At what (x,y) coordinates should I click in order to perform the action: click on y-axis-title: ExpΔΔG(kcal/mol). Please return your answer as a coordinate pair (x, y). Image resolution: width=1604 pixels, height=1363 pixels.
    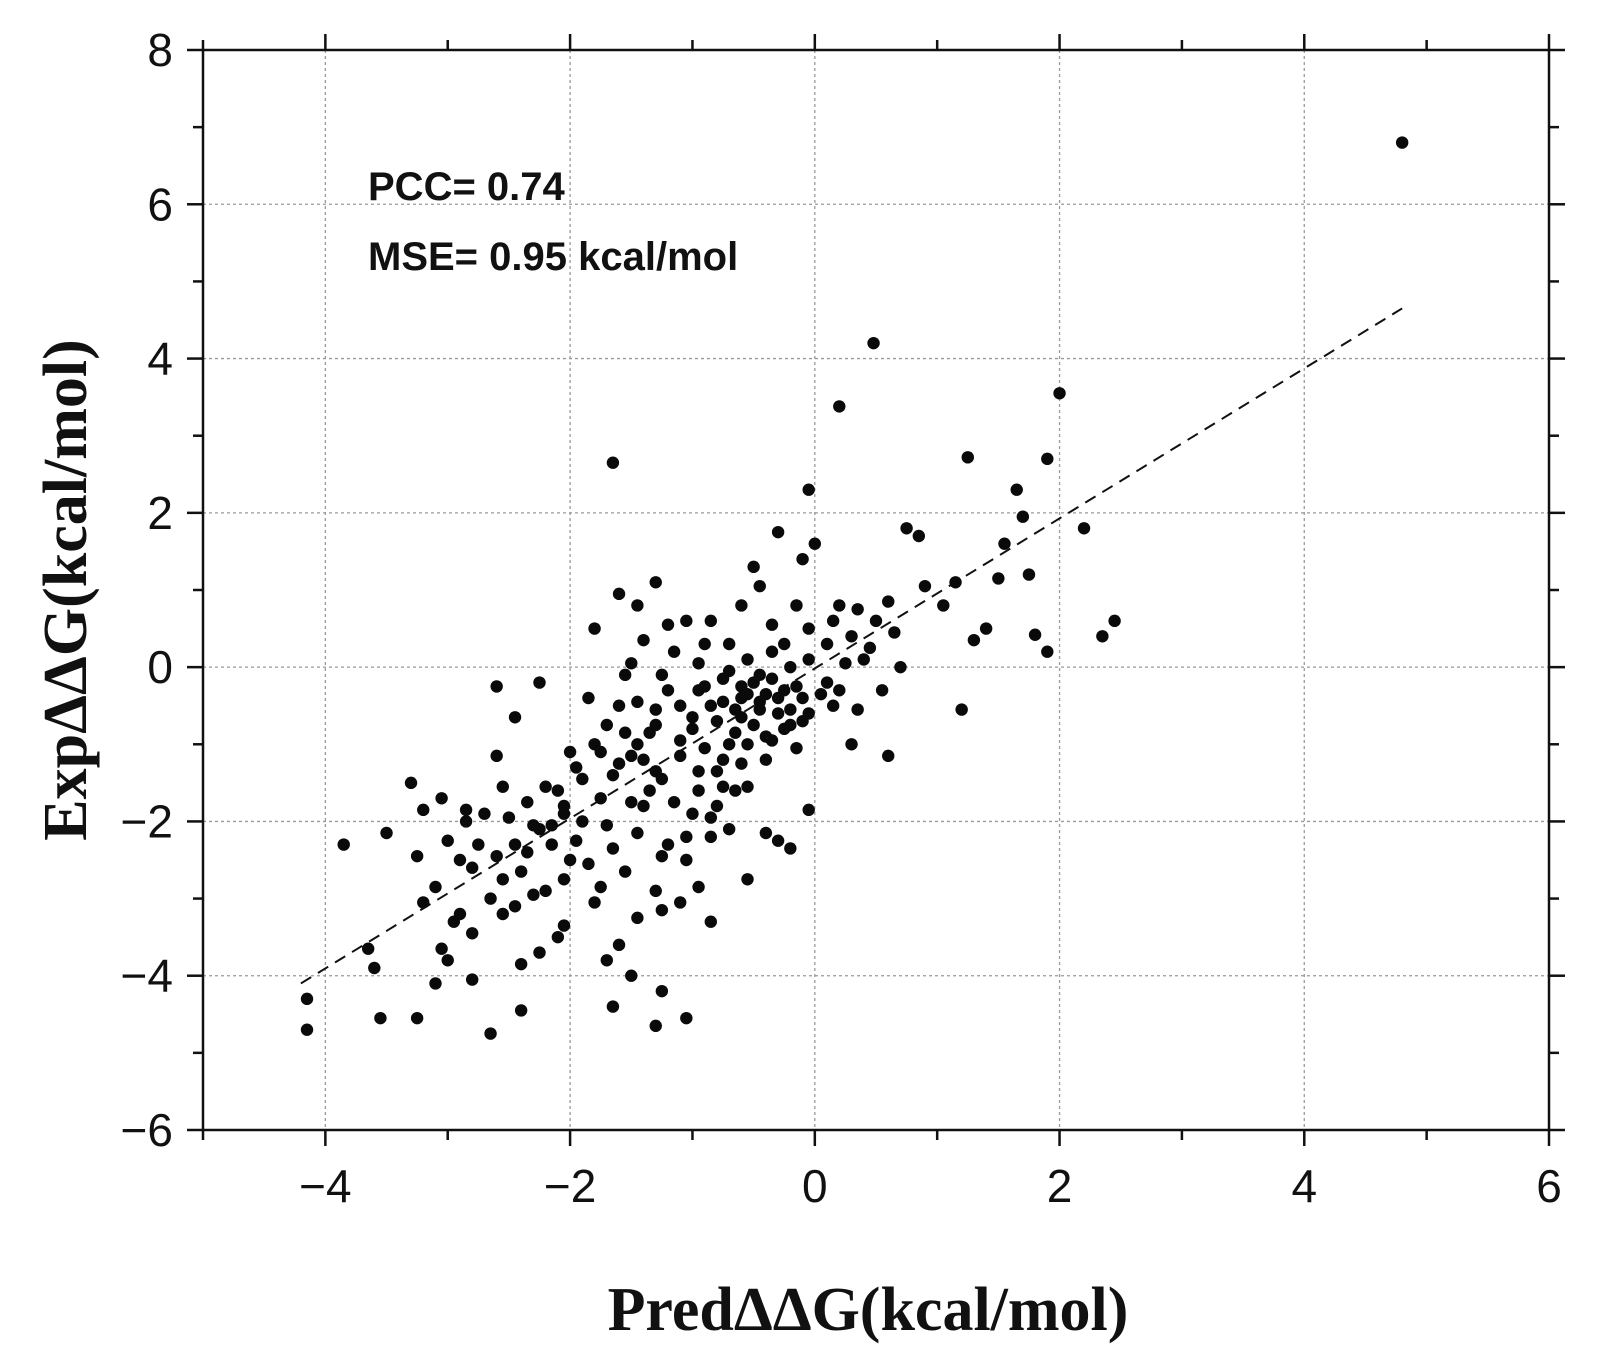
    Looking at the image, I should click on (66, 589).